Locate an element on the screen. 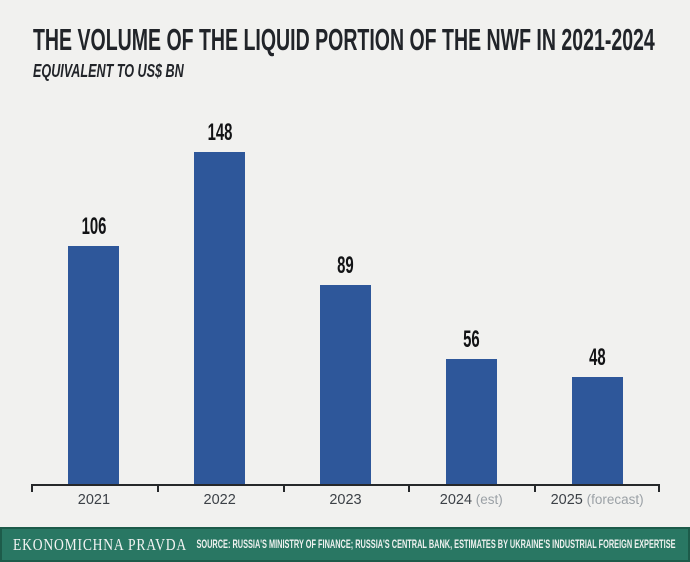 This screenshot has width=690, height=562. brand-logo: EKONOMICHNA PRAVDA is located at coordinates (100, 544).